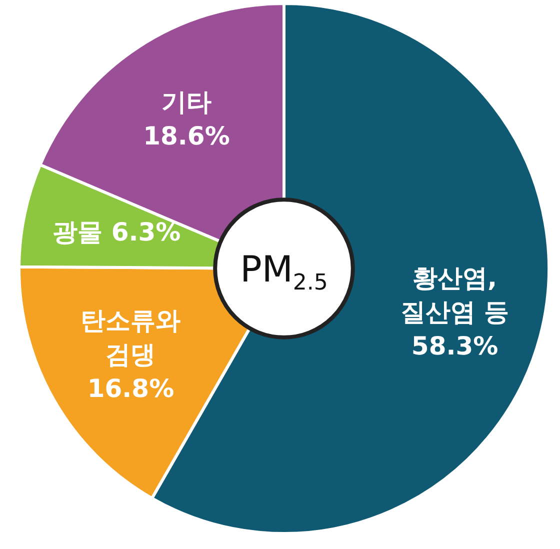 The image size is (560, 549). Describe the element at coordinates (186, 102) in the screenshot. I see `slice-label: 기타` at that location.